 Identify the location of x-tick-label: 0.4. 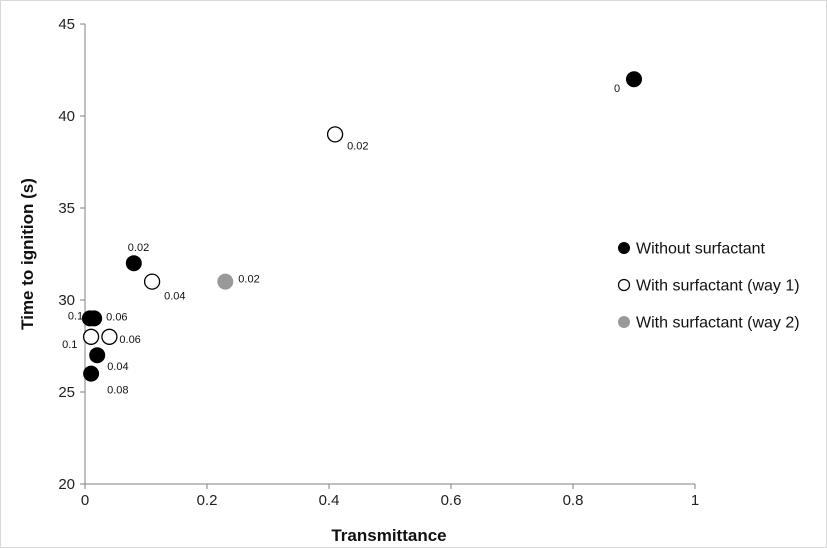
(329, 500).